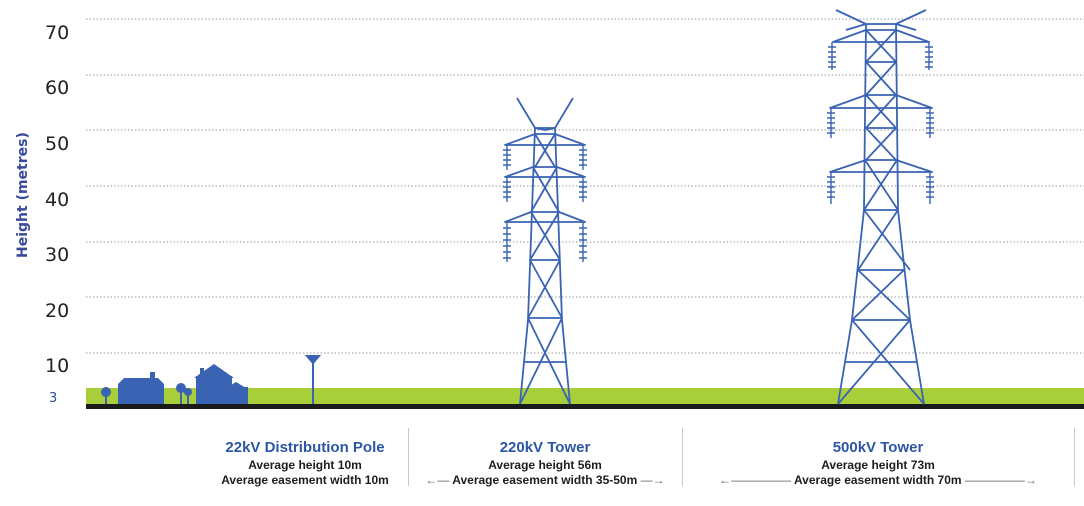  I want to click on caption-easement: Average easement width 10m, so click(305, 480).